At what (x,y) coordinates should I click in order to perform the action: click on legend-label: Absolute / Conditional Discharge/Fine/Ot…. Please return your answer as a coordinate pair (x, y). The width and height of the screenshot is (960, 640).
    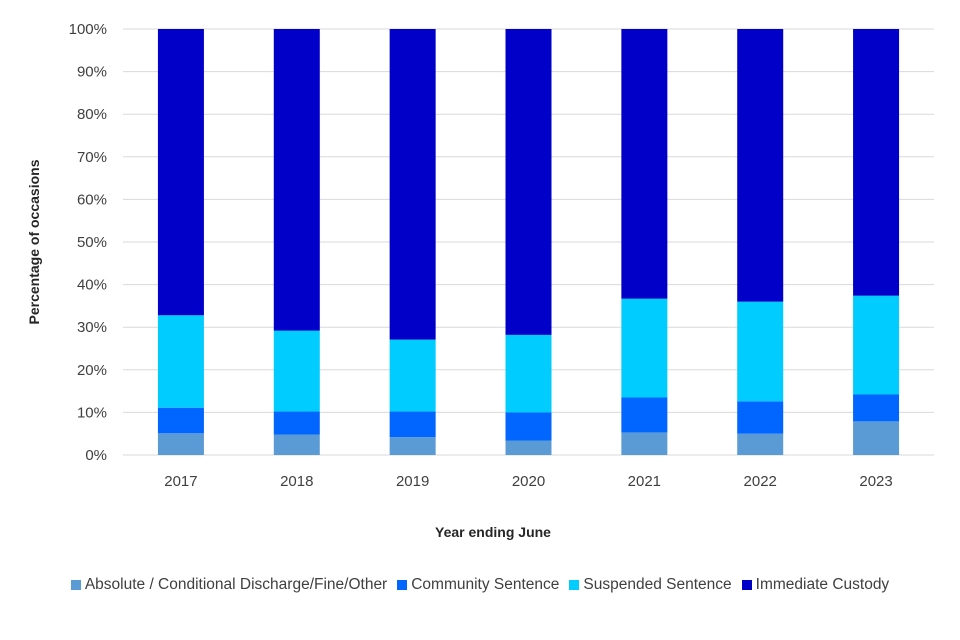
    Looking at the image, I should click on (236, 584).